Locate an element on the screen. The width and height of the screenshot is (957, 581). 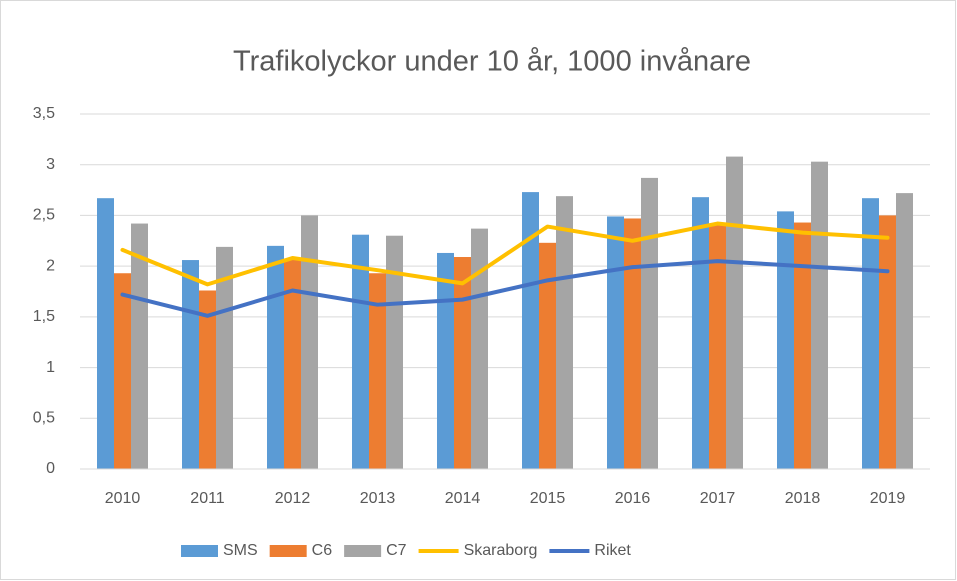
x-tick-label: 2013 is located at coordinates (378, 498).